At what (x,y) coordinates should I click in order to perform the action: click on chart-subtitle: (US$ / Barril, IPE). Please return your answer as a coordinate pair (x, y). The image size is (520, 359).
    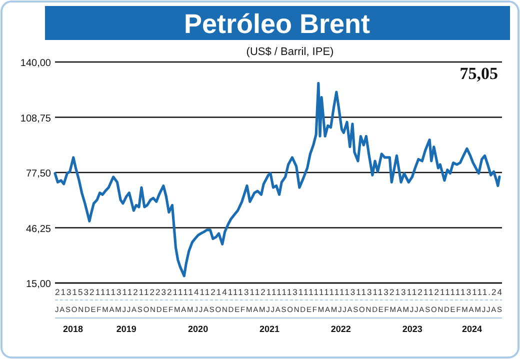
    Looking at the image, I should click on (290, 52).